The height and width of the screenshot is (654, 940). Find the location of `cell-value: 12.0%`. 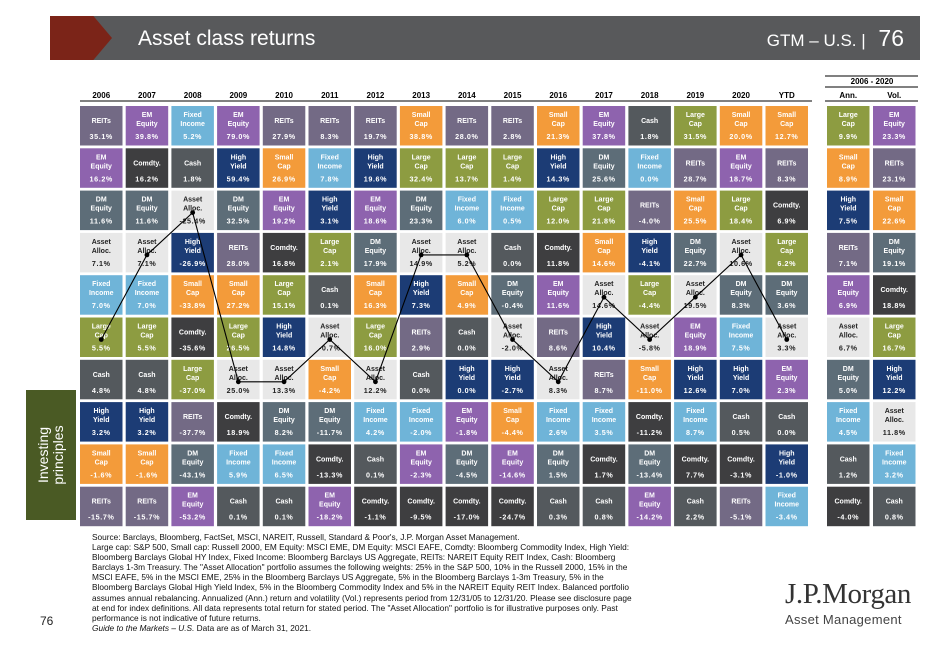

cell-value: 12.0% is located at coordinates (558, 221).